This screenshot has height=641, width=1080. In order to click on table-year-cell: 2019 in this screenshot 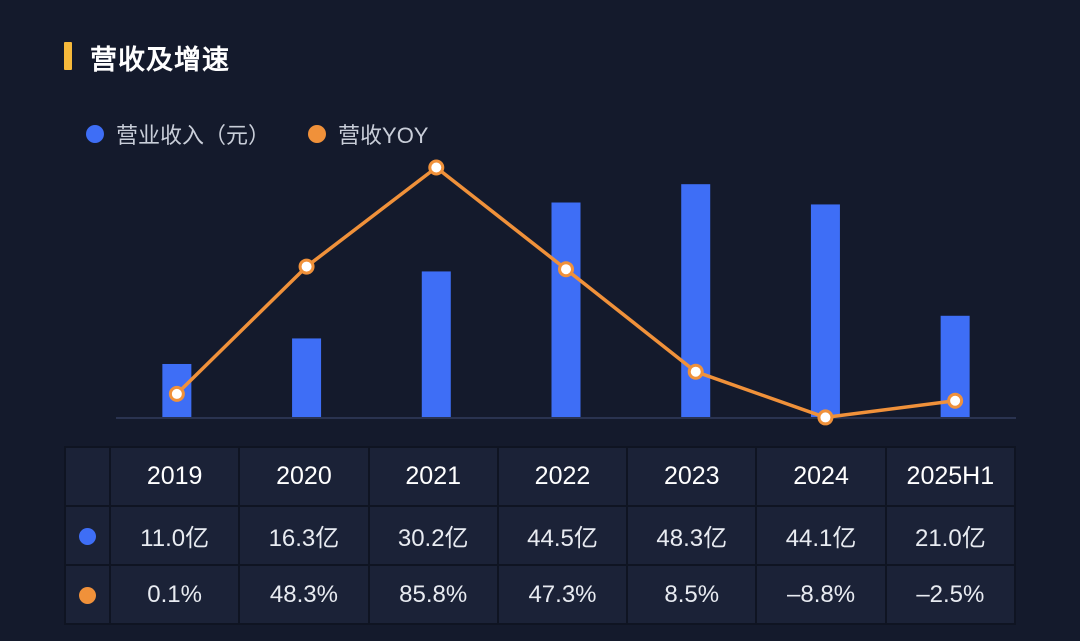, I will do `click(174, 476)`.